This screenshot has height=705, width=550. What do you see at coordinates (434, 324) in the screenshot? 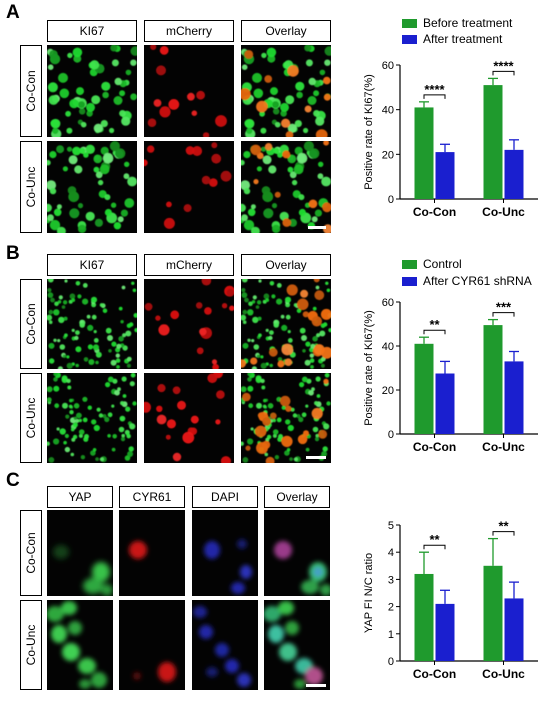
I see `significance-label: **` at bounding box center [434, 324].